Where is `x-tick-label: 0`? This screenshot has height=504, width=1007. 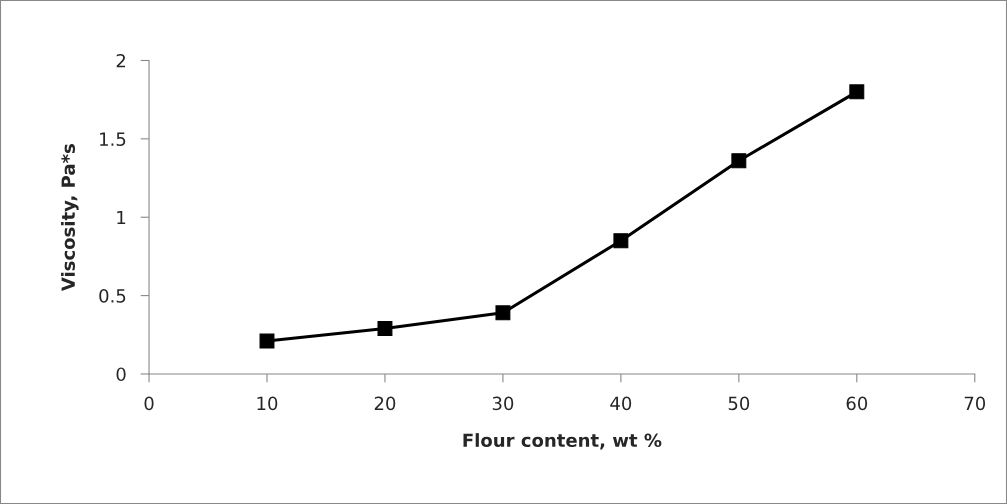
x-tick-label: 0 is located at coordinates (149, 403).